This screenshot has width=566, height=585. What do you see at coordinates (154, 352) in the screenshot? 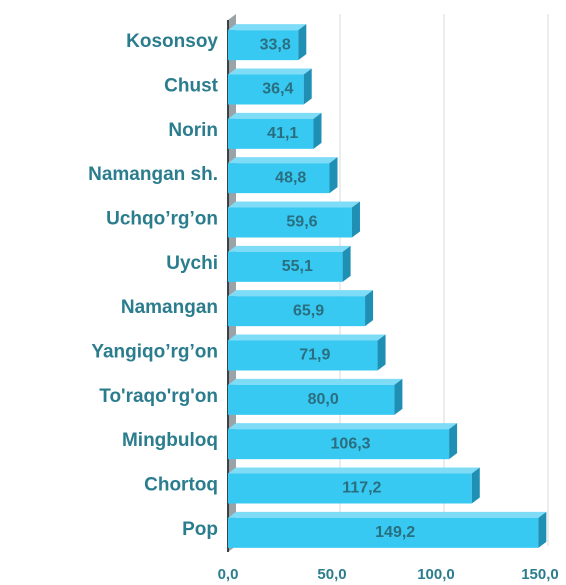
I see `y-tick-label: Yangiqo’rg’on` at bounding box center [154, 352].